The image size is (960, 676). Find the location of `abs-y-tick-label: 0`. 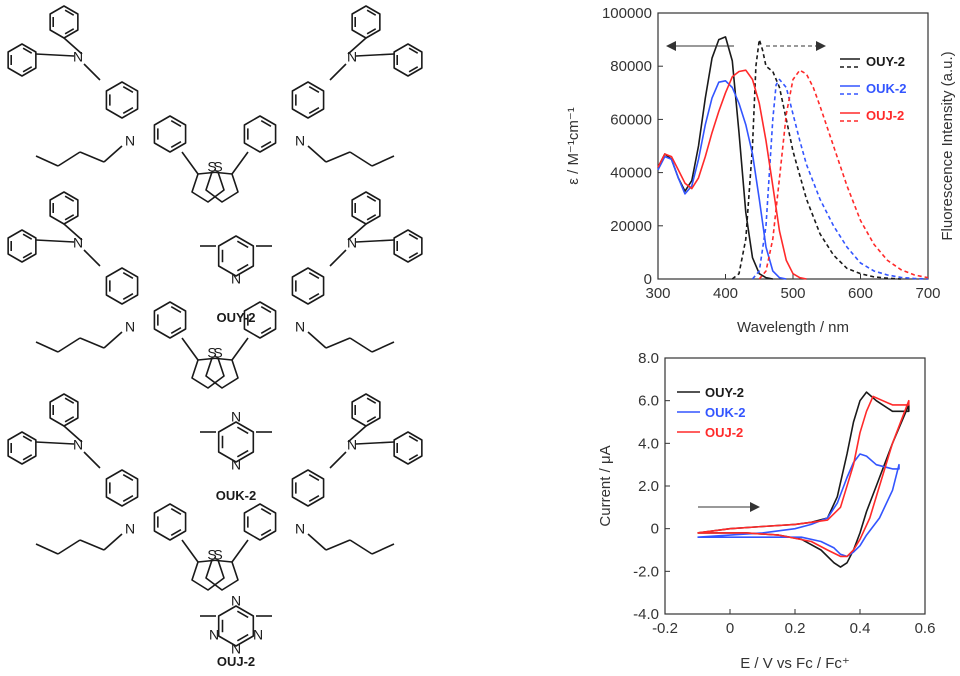

abs-y-tick-label: 0 is located at coordinates (648, 279).